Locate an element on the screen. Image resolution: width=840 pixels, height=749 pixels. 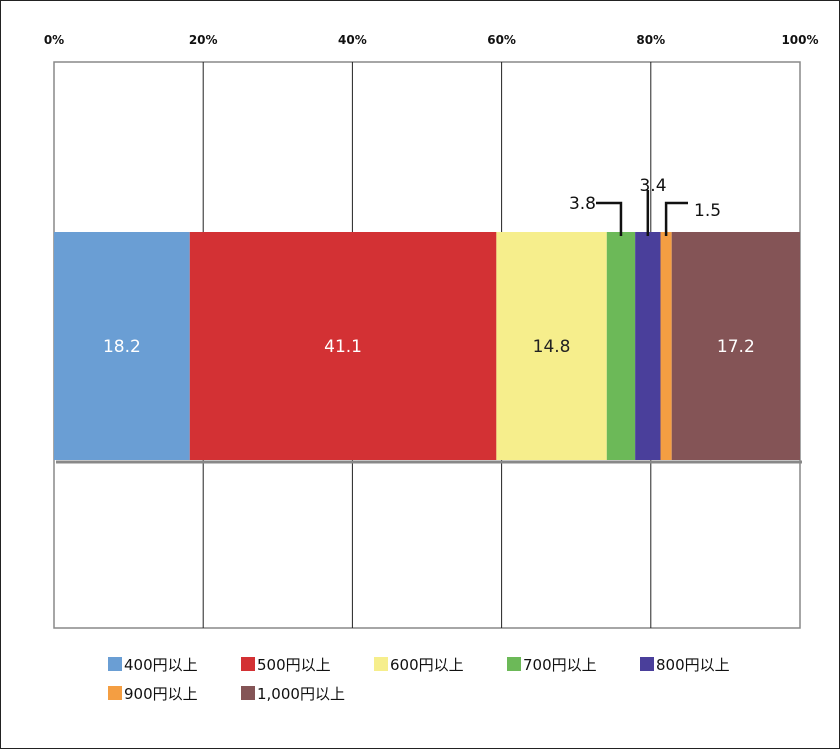
legend-label: 500円以上 is located at coordinates (294, 665).